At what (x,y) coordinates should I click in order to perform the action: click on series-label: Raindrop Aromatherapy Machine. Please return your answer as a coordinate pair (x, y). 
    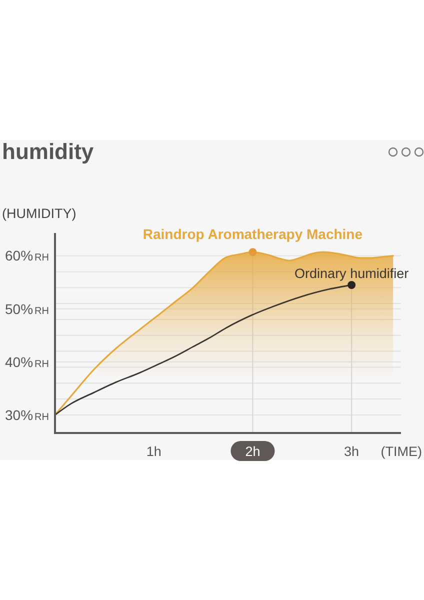
    Looking at the image, I should click on (252, 234).